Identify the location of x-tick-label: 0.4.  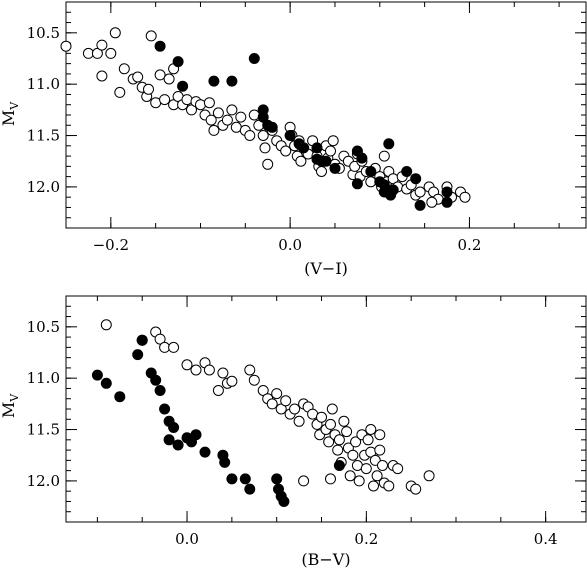
(546, 539).